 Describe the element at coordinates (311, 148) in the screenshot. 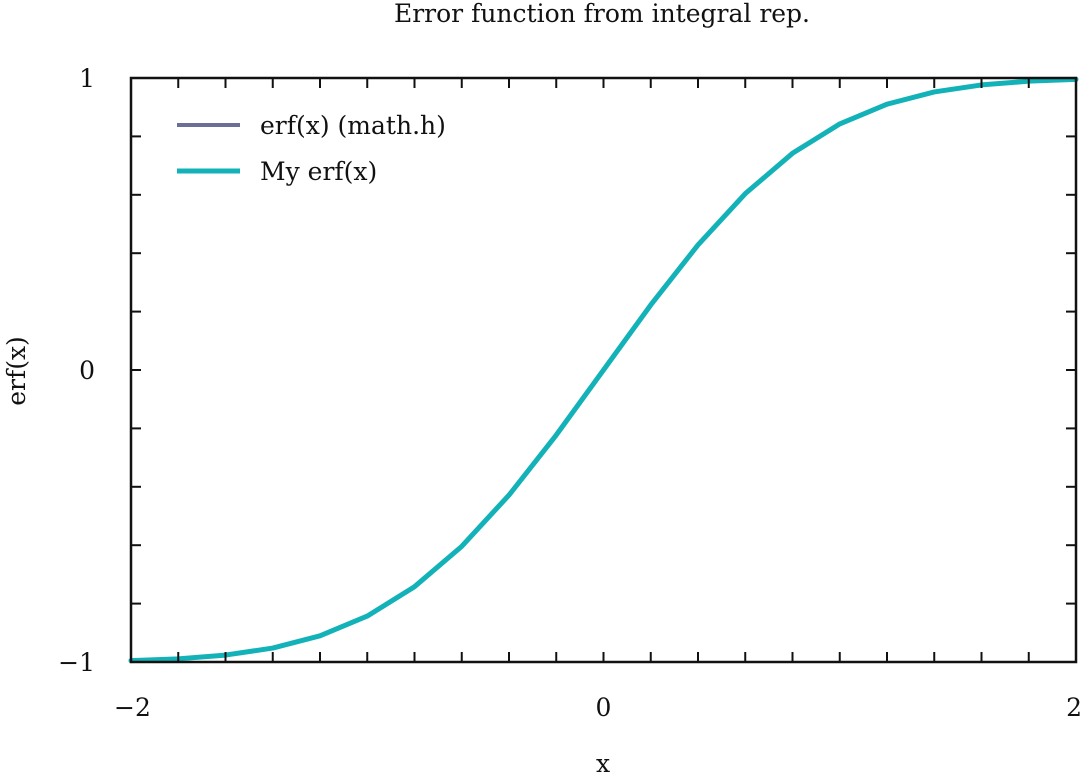

I see `legend: erf(x) (math.h) My erf(x)` at that location.